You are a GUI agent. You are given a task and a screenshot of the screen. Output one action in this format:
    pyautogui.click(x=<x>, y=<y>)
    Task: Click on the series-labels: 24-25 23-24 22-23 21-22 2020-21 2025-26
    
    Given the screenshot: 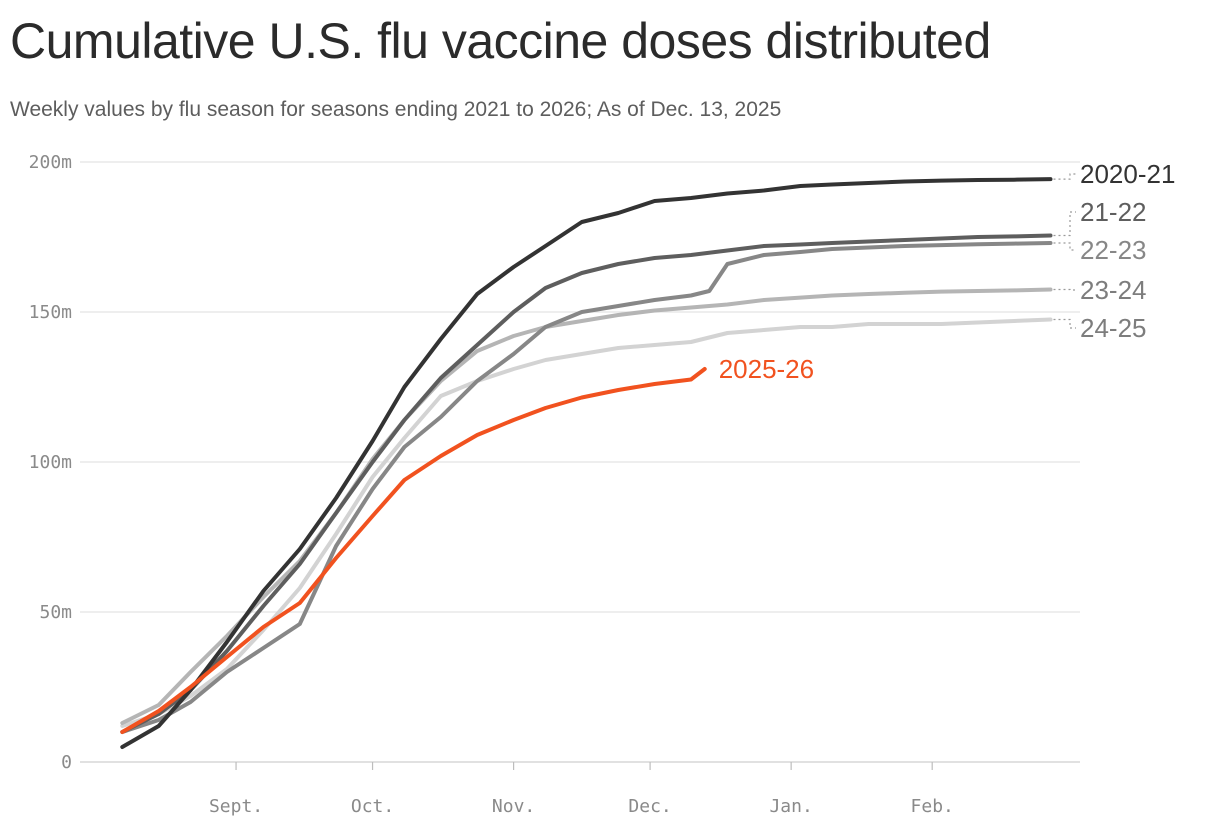 What is the action you would take?
    pyautogui.click(x=947, y=271)
    